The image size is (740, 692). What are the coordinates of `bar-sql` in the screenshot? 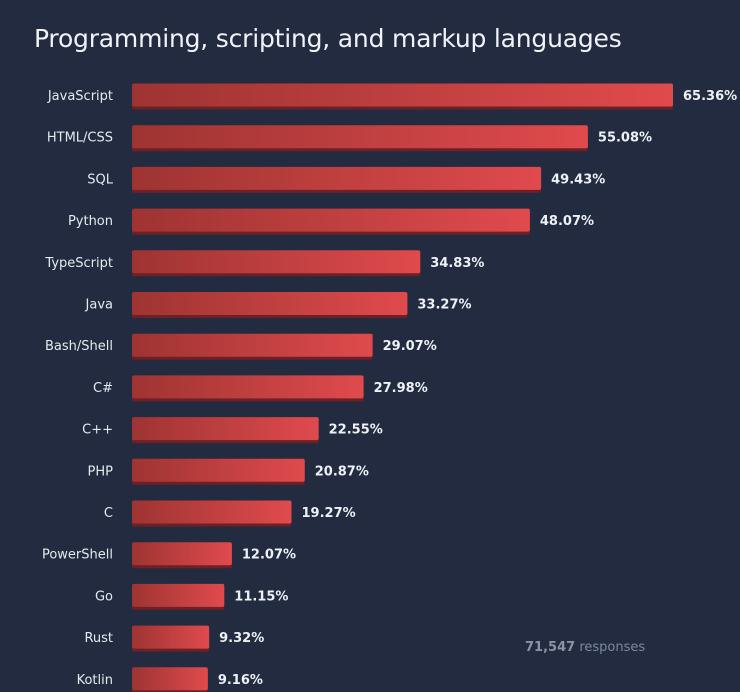 It's located at (337, 178).